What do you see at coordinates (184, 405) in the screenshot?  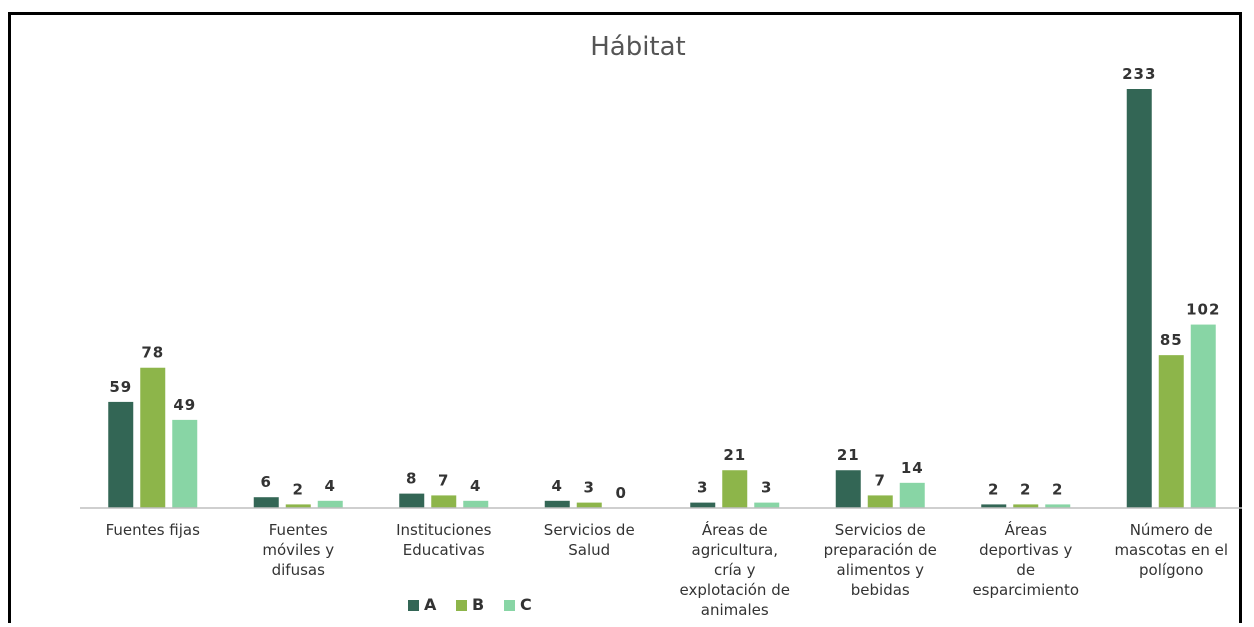 I see `data-label-c-0: 49` at bounding box center [184, 405].